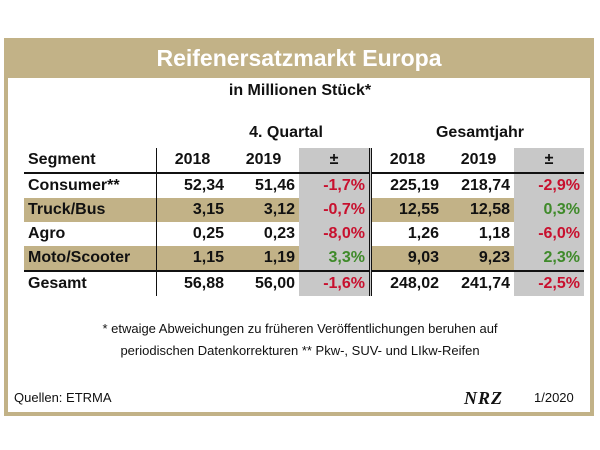  What do you see at coordinates (480, 132) in the screenshot?
I see `group-header-year: Gesamtjahr` at bounding box center [480, 132].